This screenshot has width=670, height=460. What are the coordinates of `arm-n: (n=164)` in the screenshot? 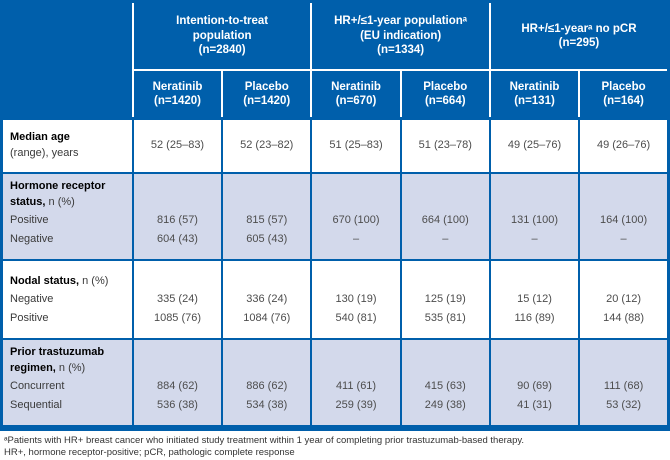 It's located at (623, 101).